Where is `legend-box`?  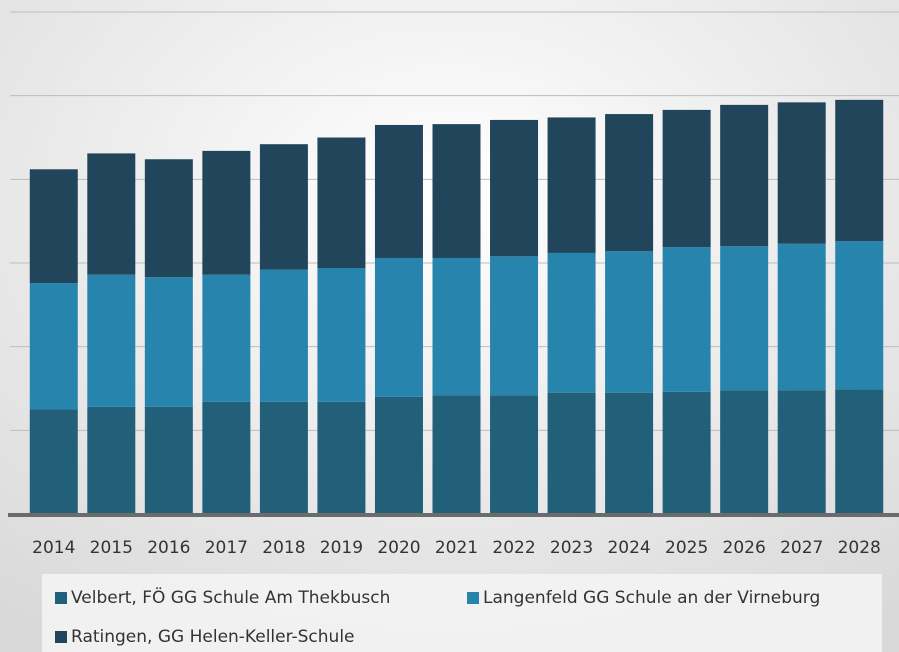
legend-box is located at coordinates (462, 613).